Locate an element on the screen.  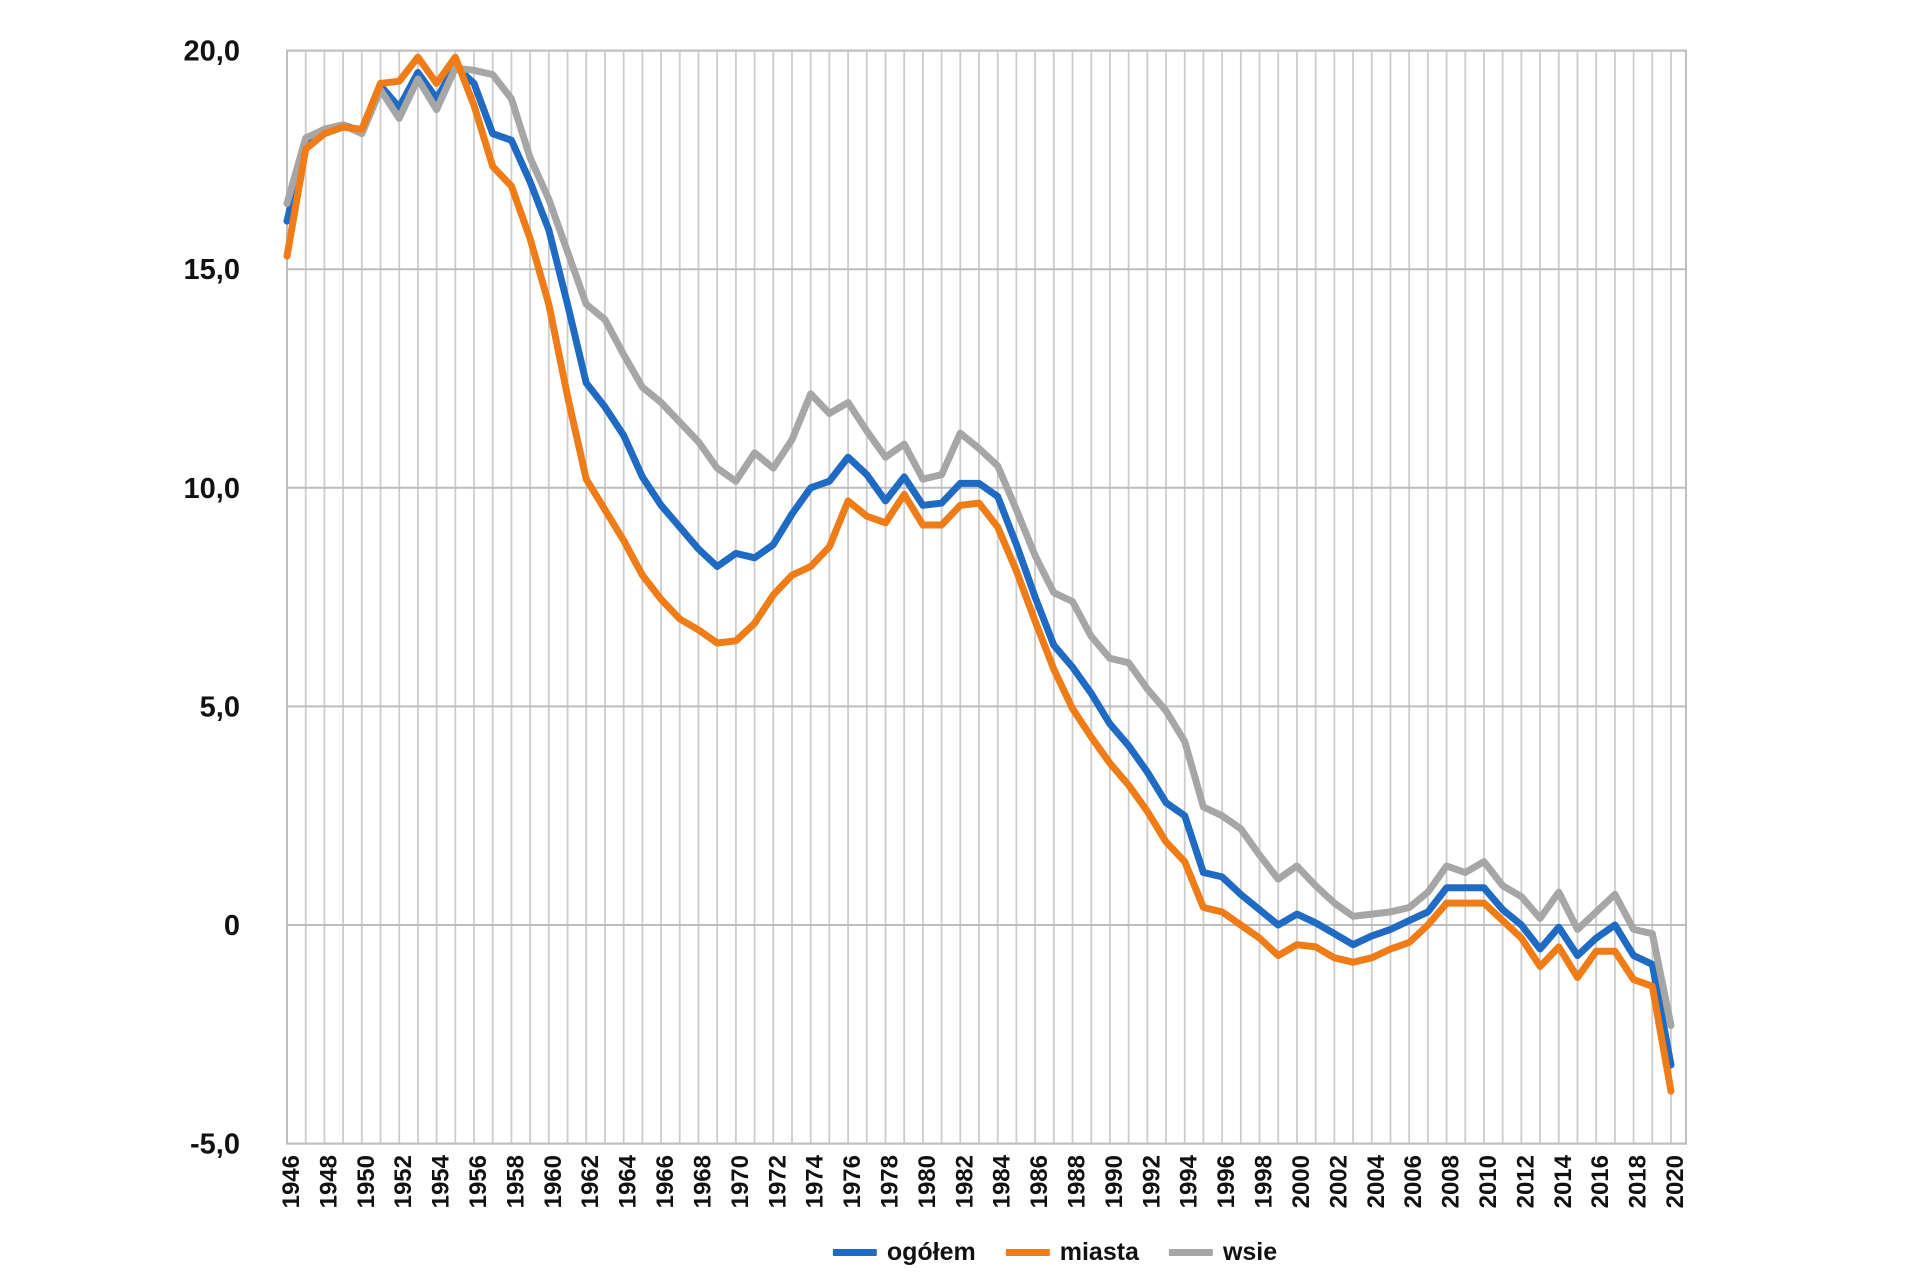
x-tick-label: 1976 is located at coordinates (852, 1181).